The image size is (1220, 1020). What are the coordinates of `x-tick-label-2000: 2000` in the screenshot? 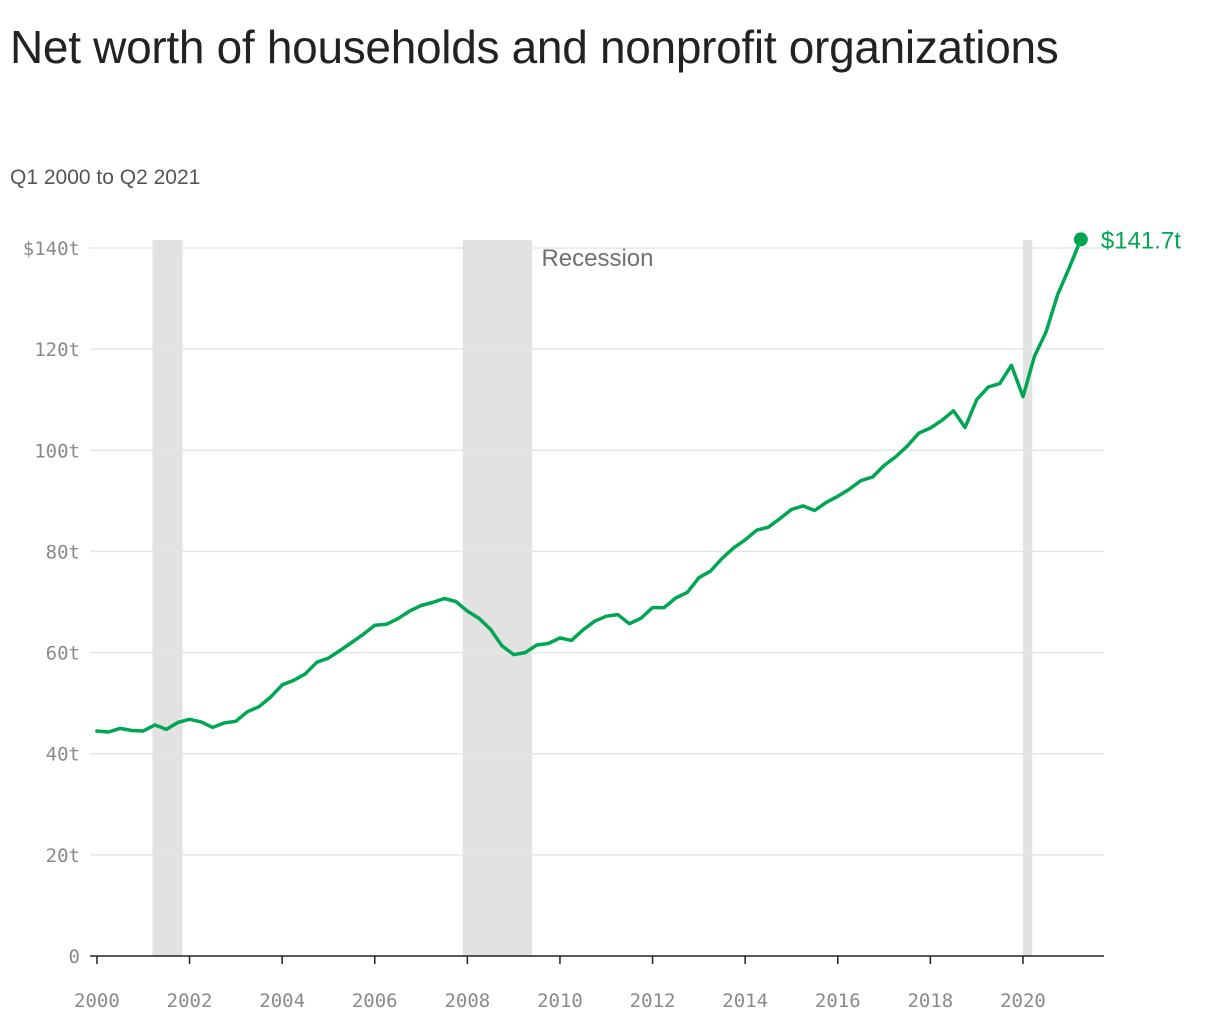 It's located at (97, 1001).